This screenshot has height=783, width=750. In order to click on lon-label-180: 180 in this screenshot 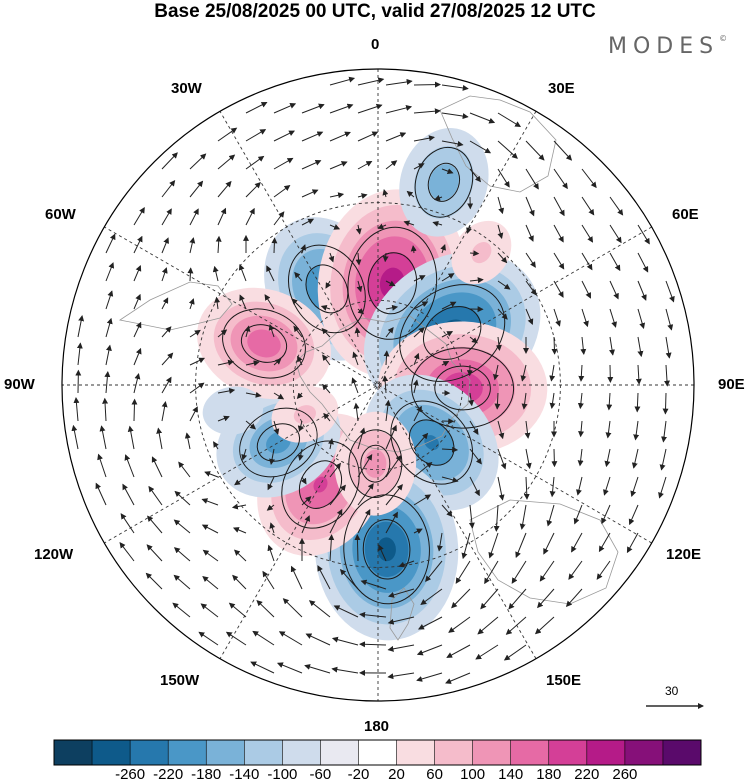, I will do `click(377, 726)`.